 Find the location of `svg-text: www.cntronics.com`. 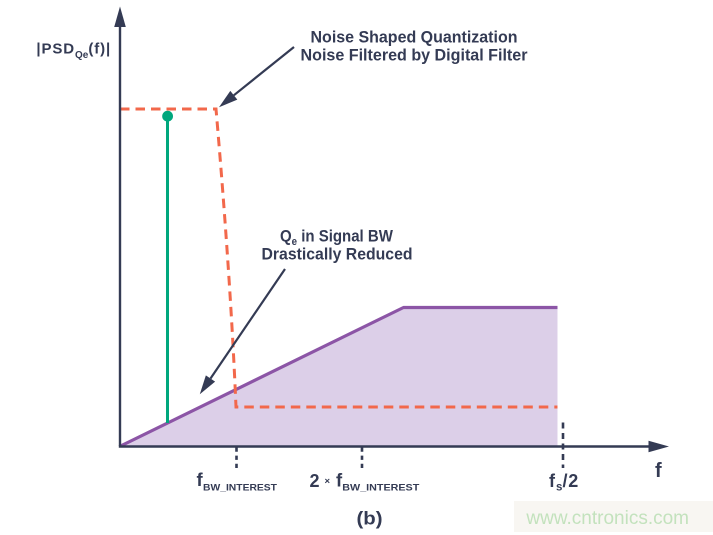

svg-text: www.cntronics.com is located at coordinates (607, 518).